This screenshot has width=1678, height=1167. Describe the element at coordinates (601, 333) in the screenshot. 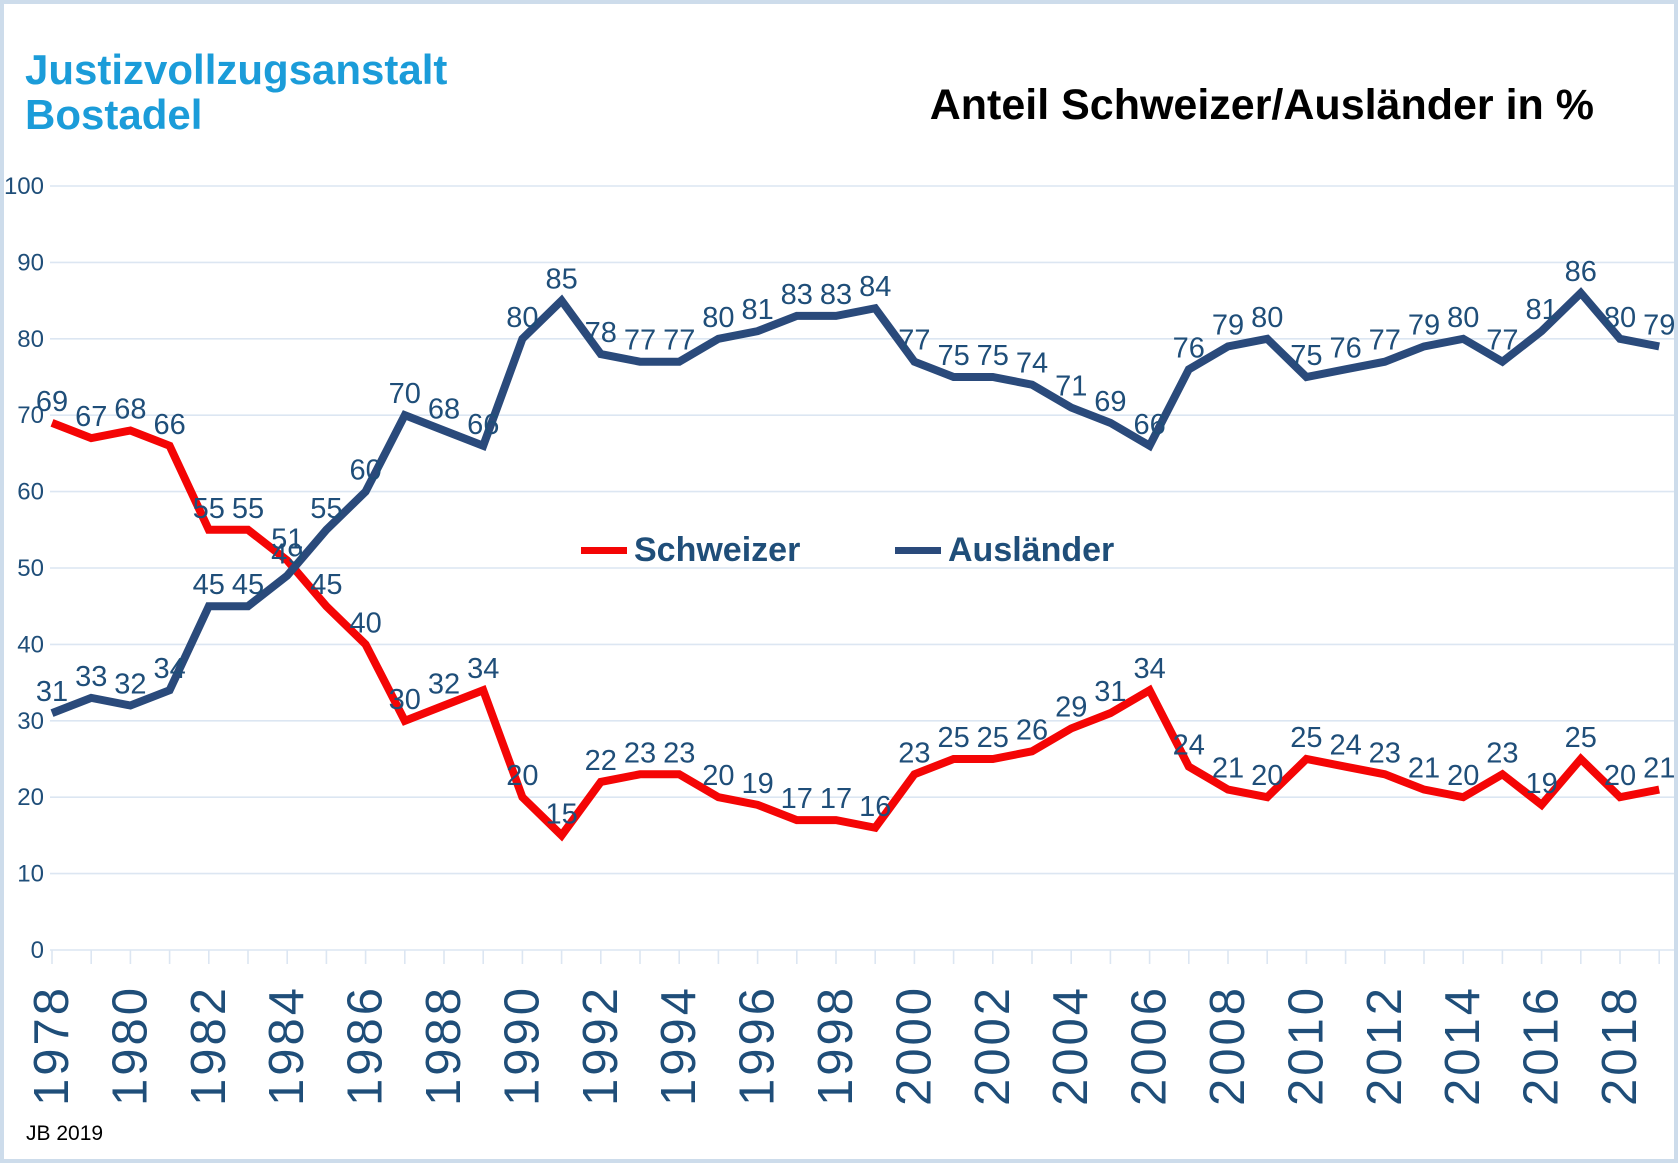

I see `data-label: 78` at that location.